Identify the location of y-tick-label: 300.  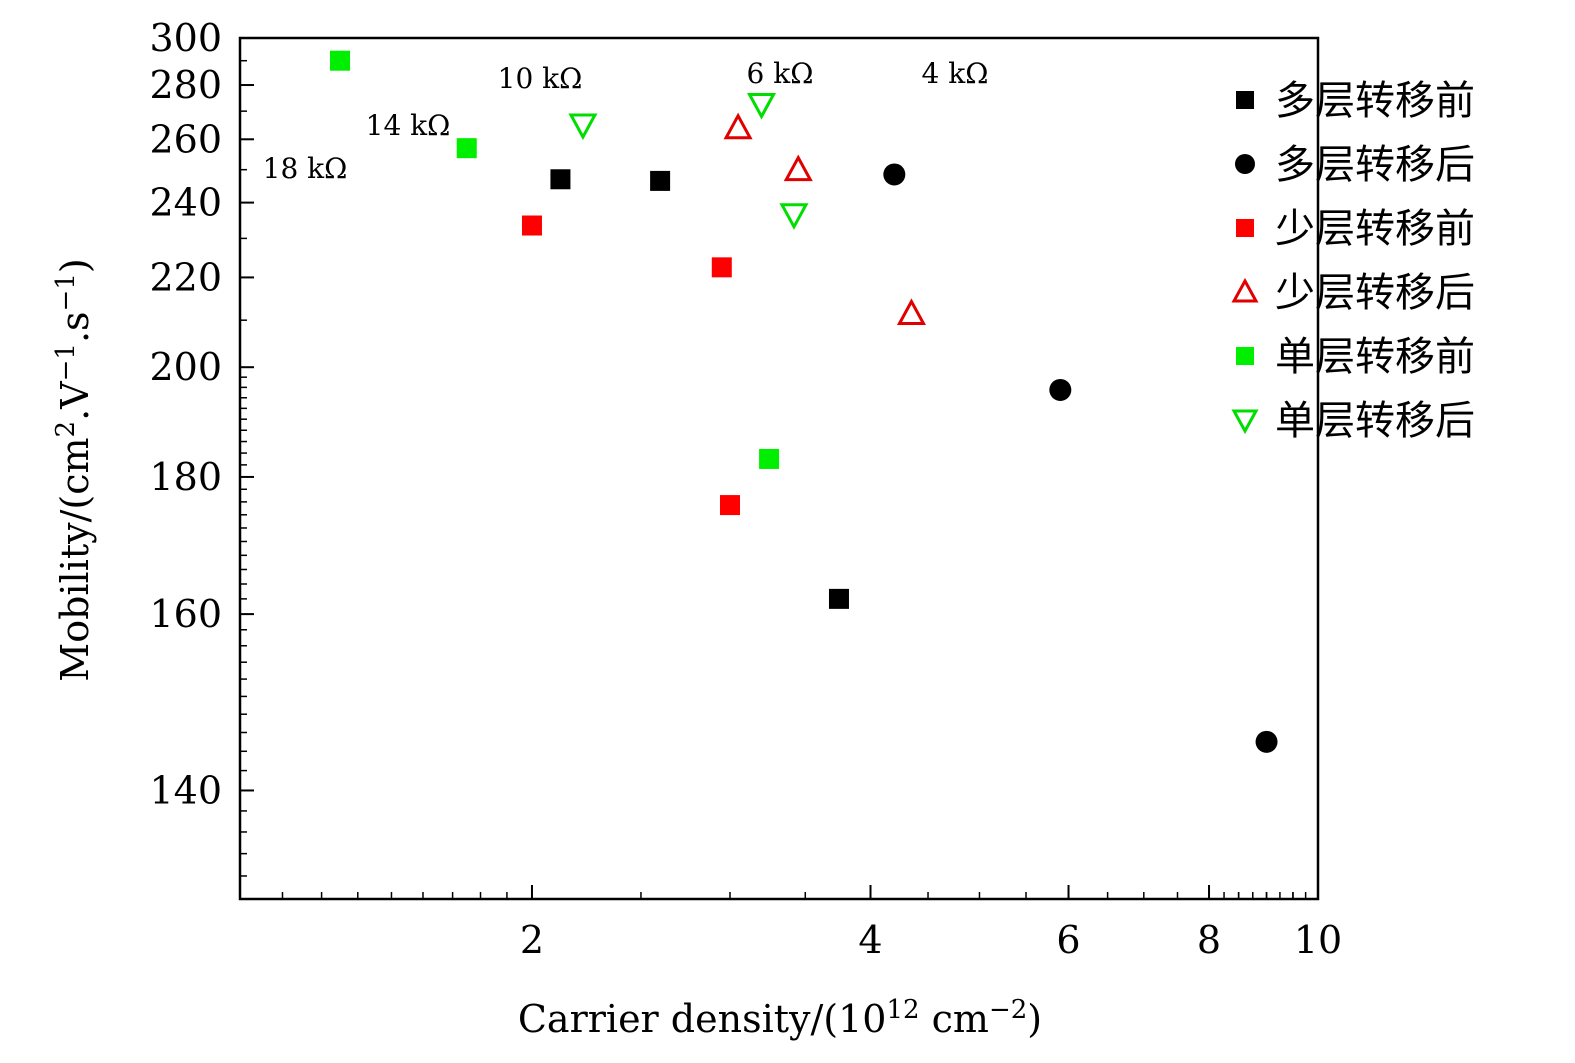
(185, 38).